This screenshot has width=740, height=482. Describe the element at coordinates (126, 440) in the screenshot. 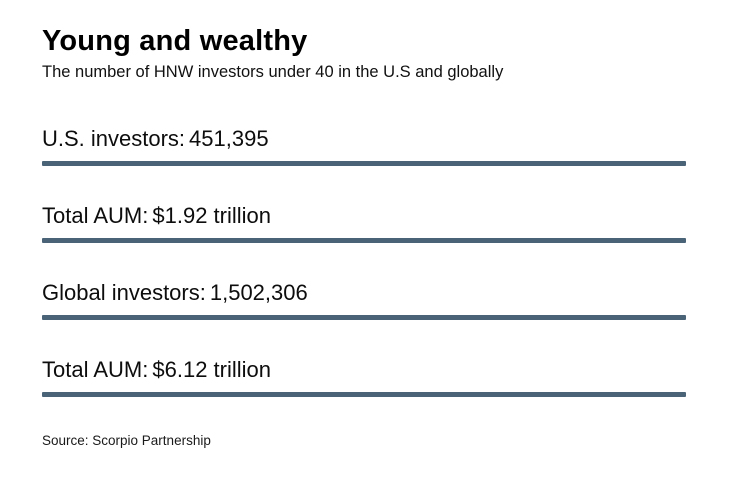

I see `source-attribution: Source: Scorpio Partnership` at that location.